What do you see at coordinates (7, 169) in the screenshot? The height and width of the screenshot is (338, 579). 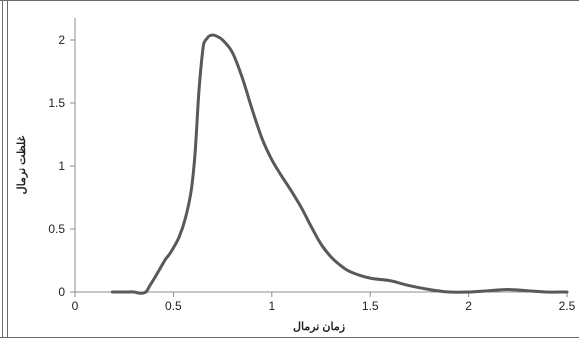 I see `frame-left-inner-border` at bounding box center [7, 169].